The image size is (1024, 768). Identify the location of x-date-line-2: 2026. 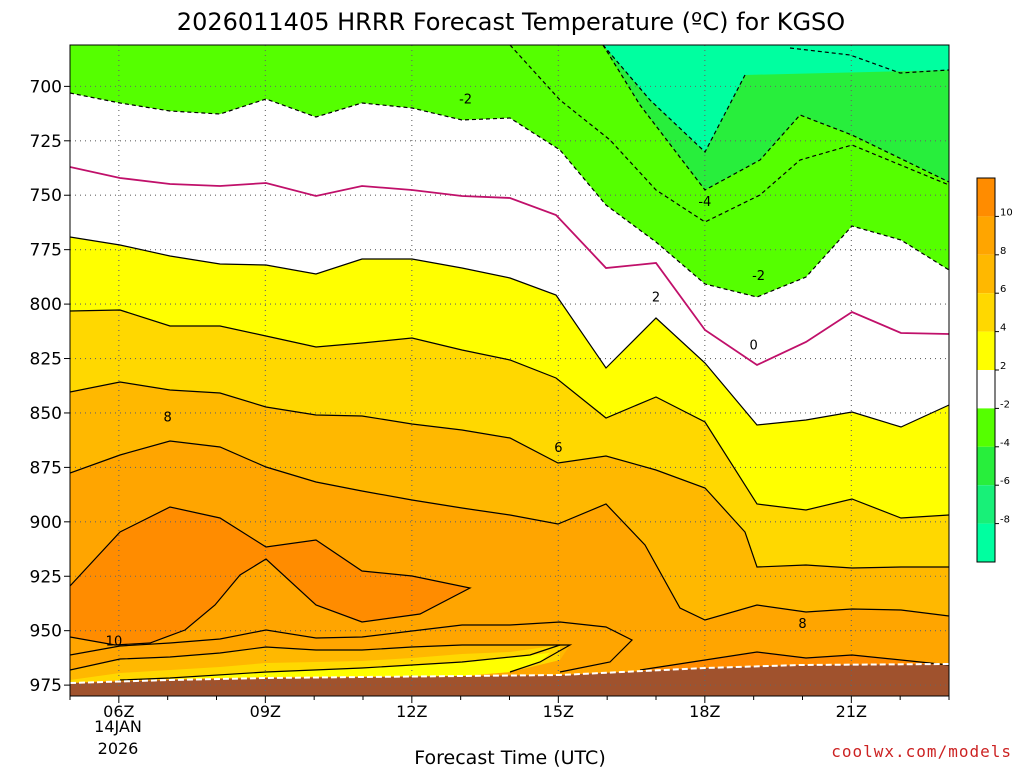
(118, 748).